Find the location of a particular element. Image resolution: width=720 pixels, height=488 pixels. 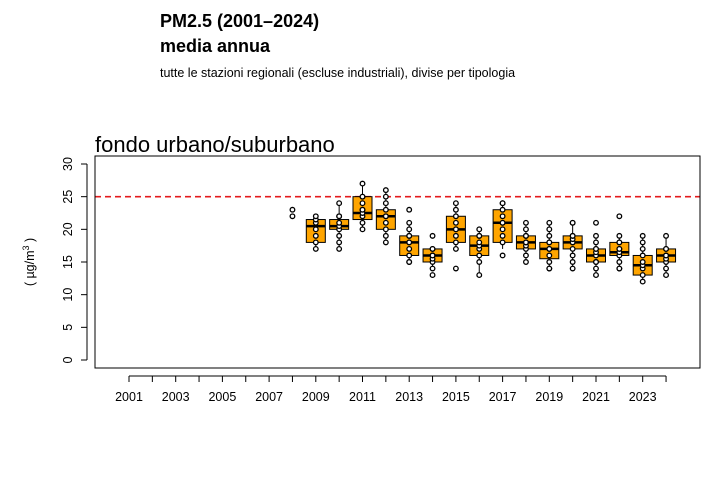

chart-title: PM2.5 (2001–2024) is located at coordinates (240, 21).